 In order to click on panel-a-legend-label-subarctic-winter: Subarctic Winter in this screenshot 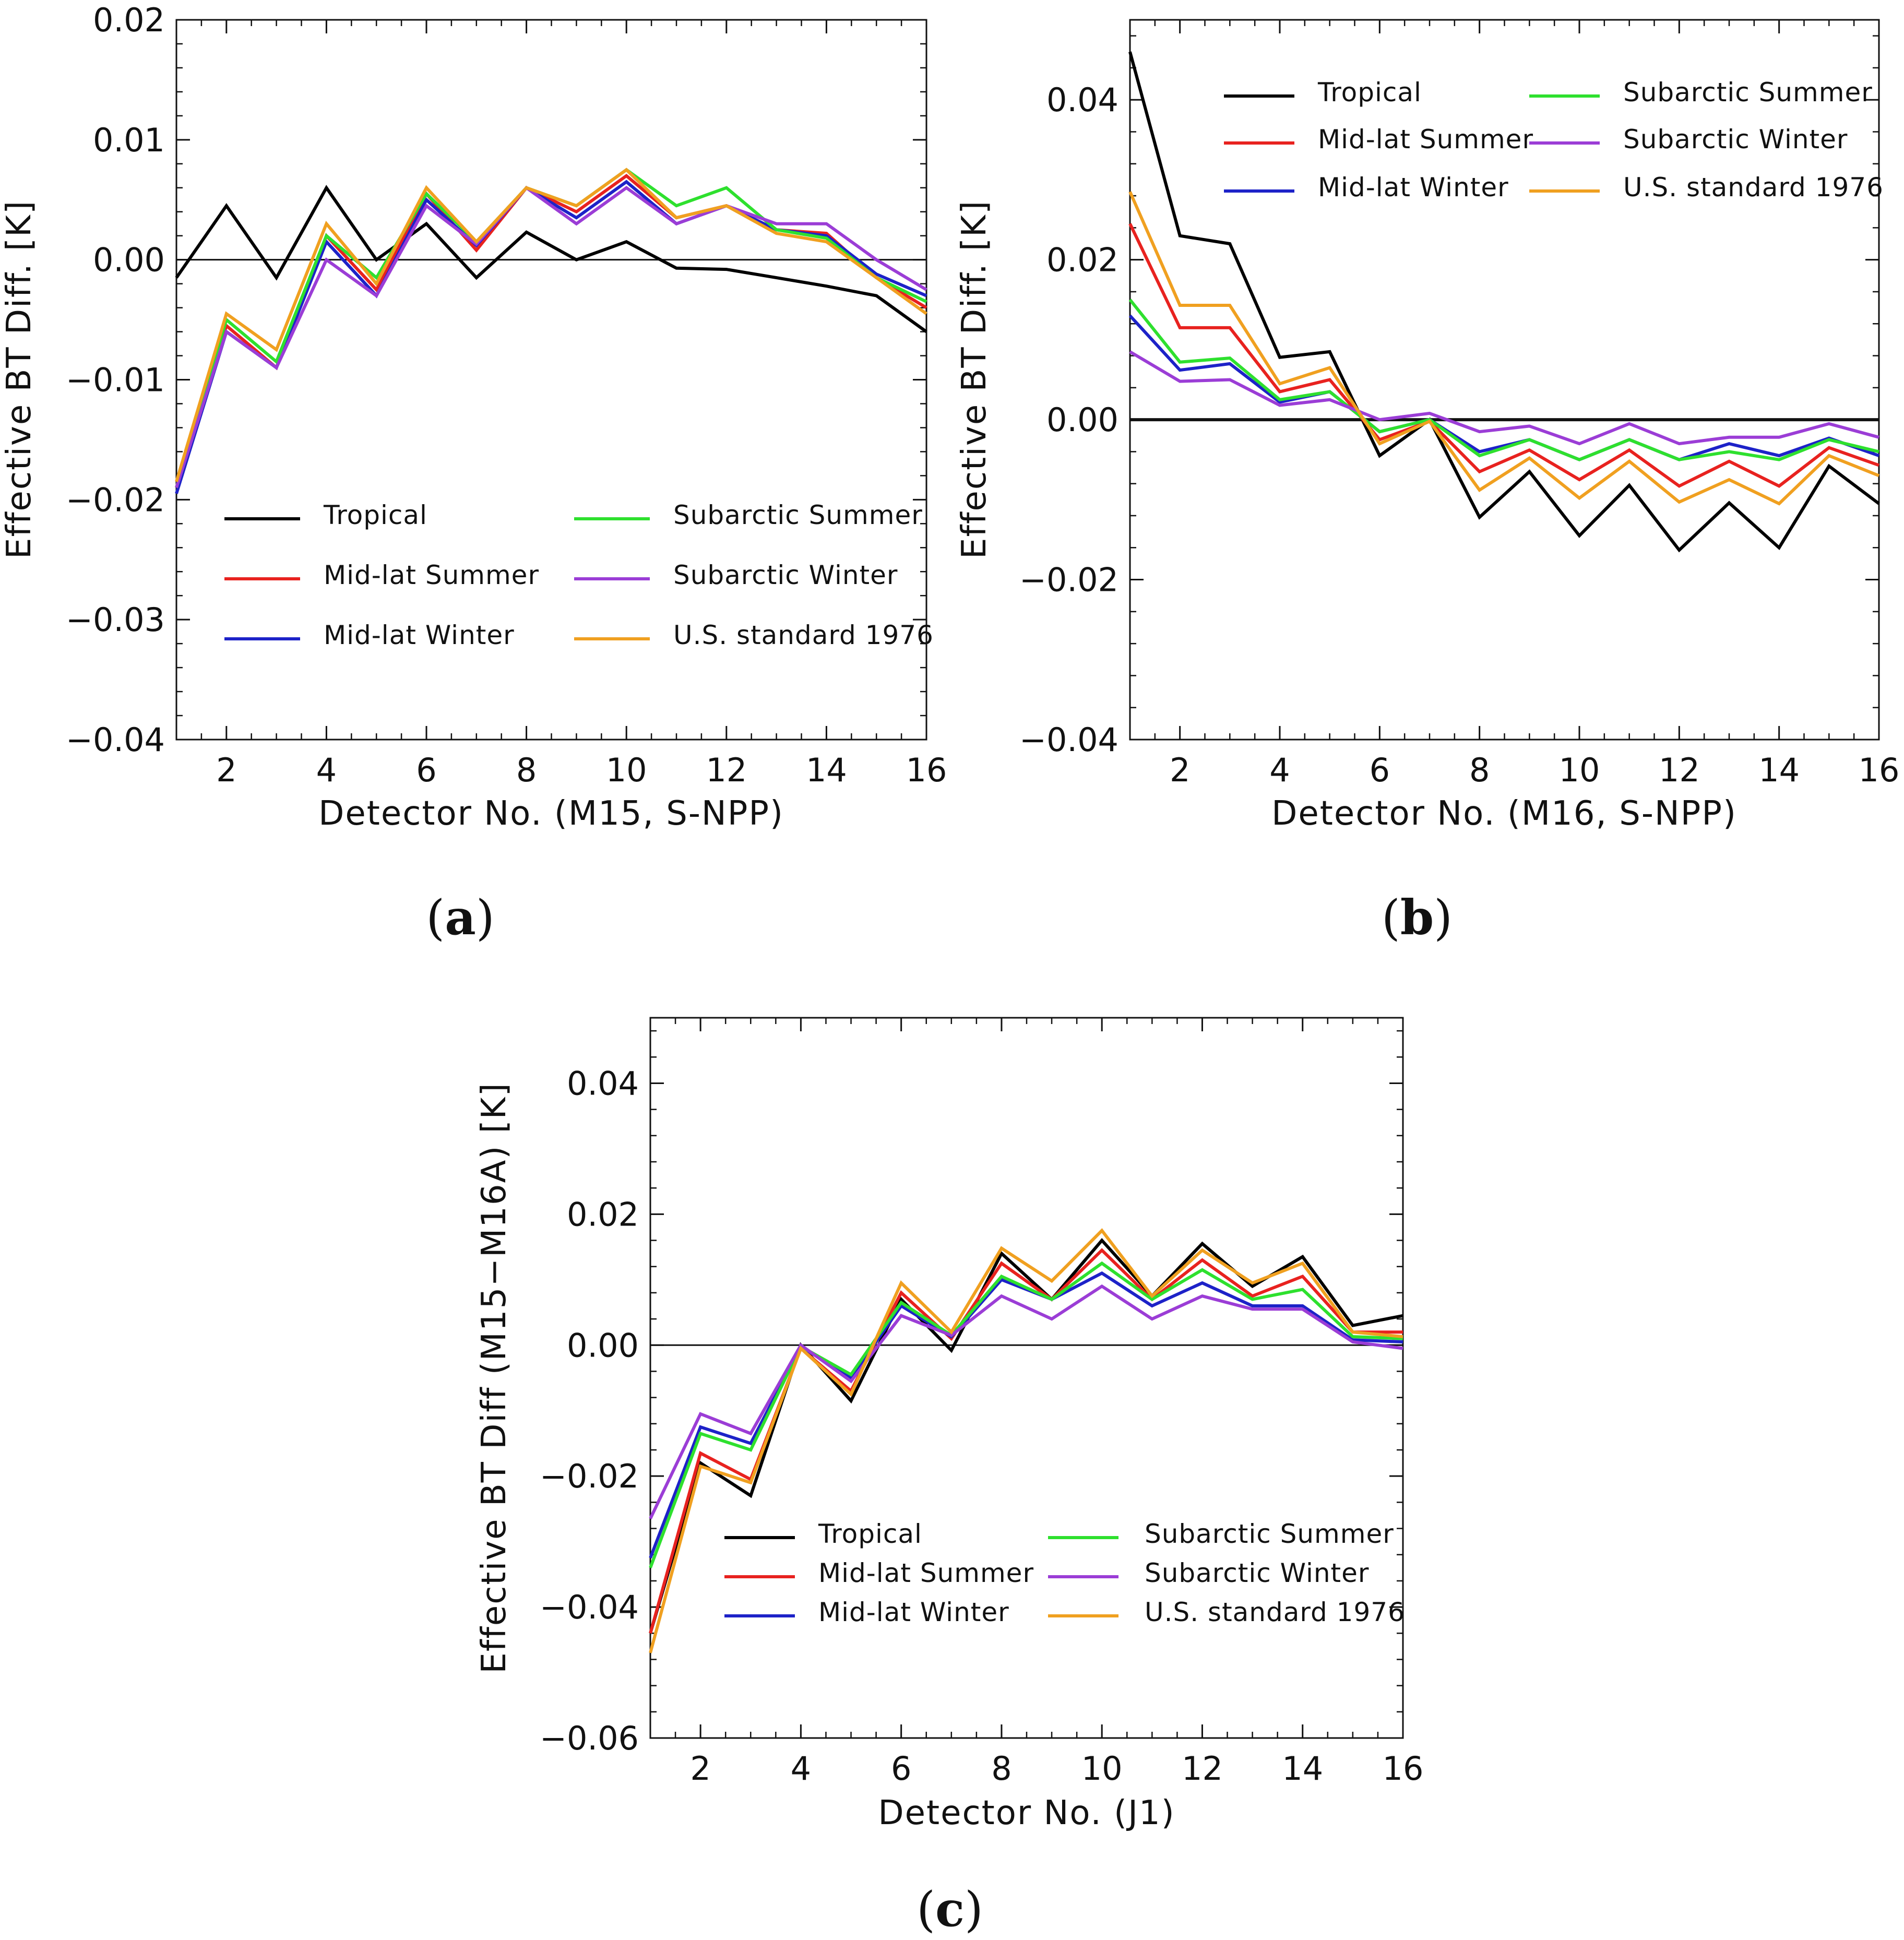, I will do `click(785, 575)`.